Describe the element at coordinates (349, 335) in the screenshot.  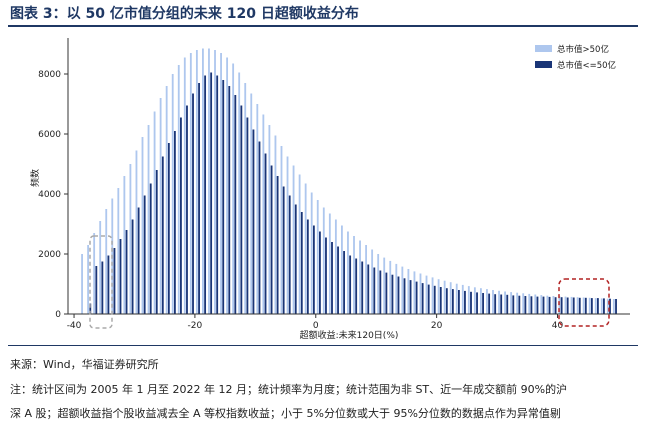
I see `x-axis-label: 超额收益:未来120日(%)` at that location.